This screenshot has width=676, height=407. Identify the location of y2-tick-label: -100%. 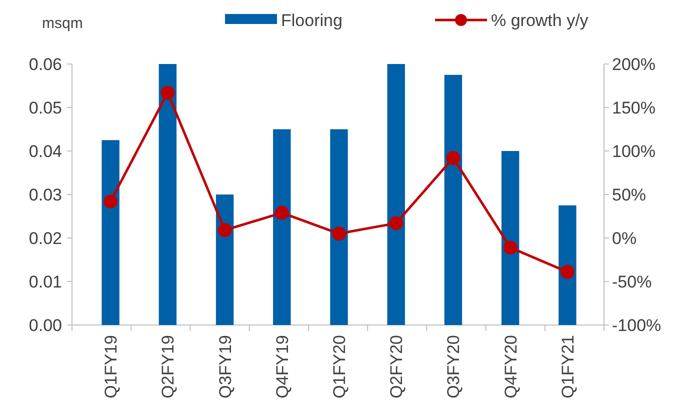
(637, 325).